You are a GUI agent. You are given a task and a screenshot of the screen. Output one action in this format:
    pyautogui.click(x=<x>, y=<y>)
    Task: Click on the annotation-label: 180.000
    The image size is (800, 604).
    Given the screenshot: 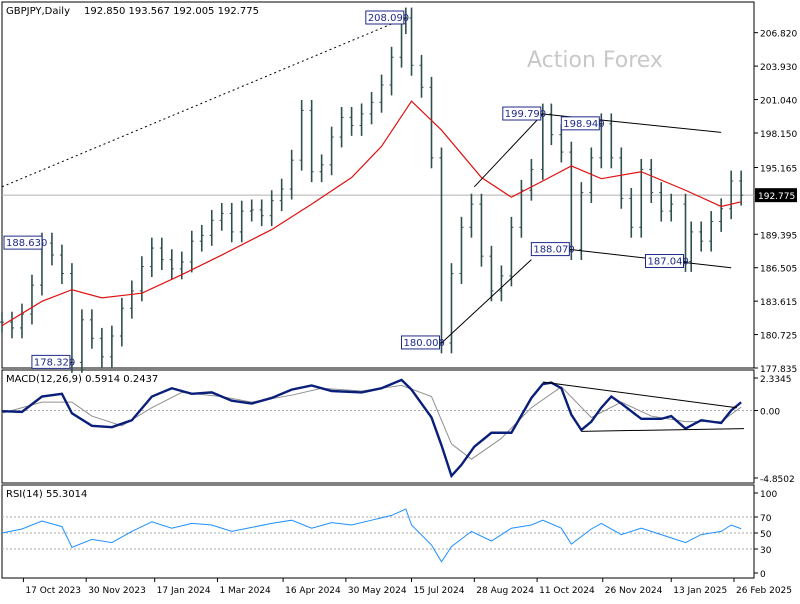 What is the action you would take?
    pyautogui.click(x=423, y=343)
    